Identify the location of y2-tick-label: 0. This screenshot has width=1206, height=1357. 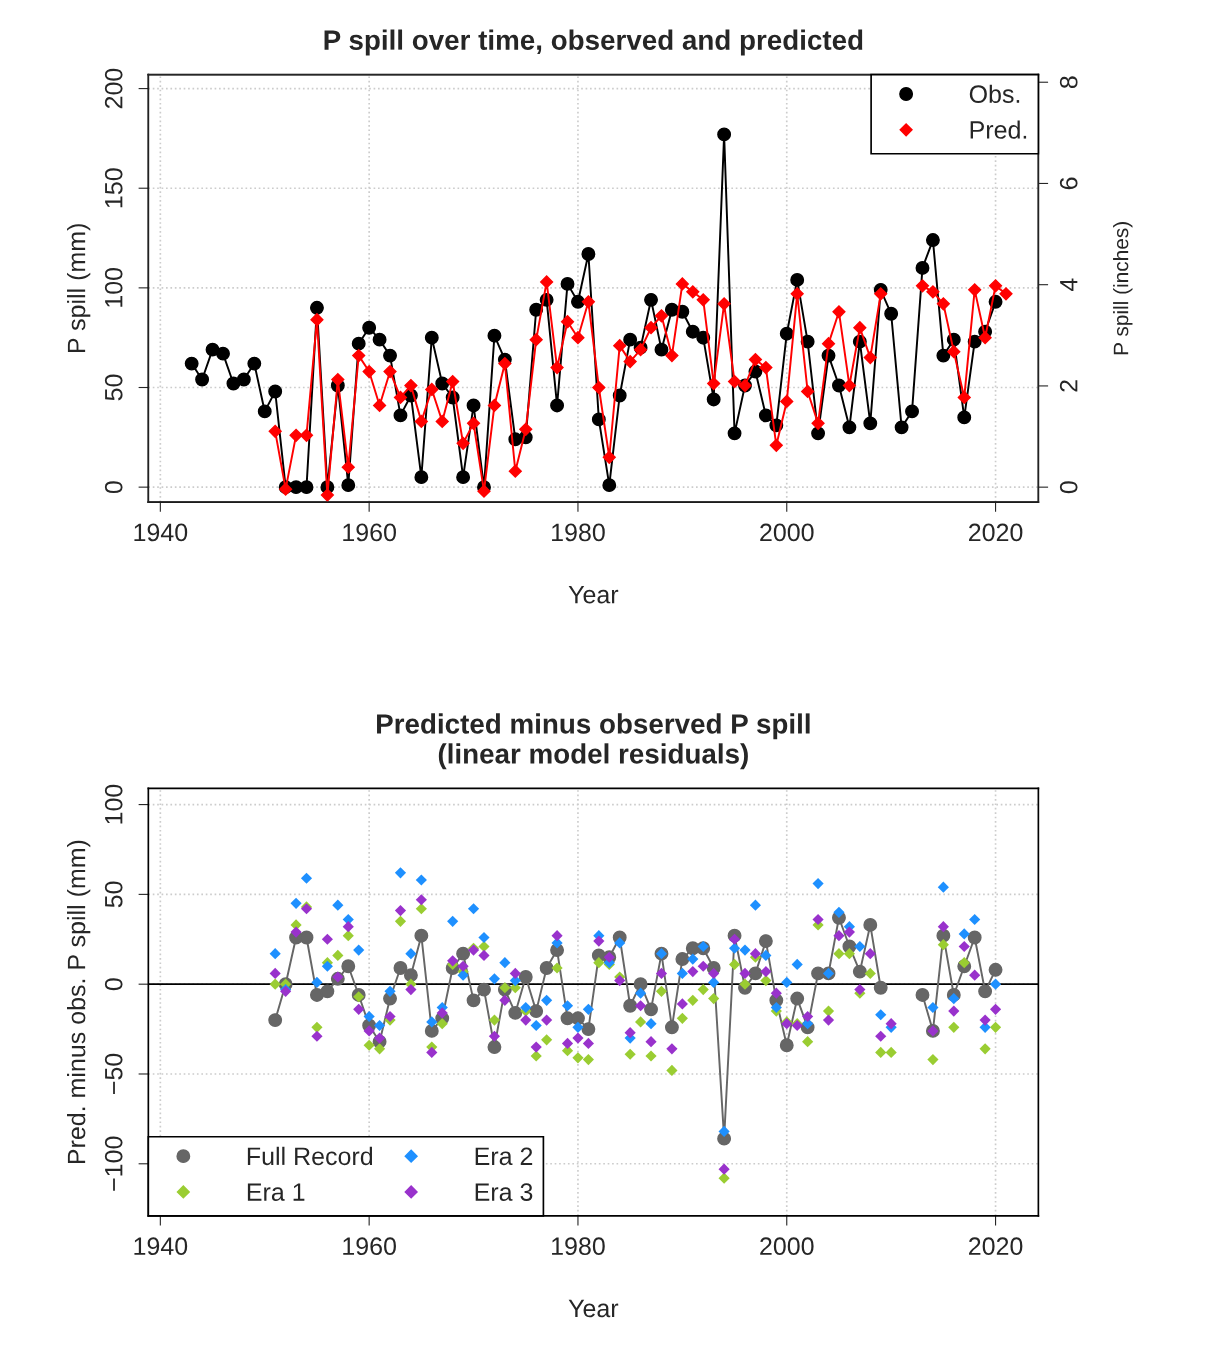
(1068, 487).